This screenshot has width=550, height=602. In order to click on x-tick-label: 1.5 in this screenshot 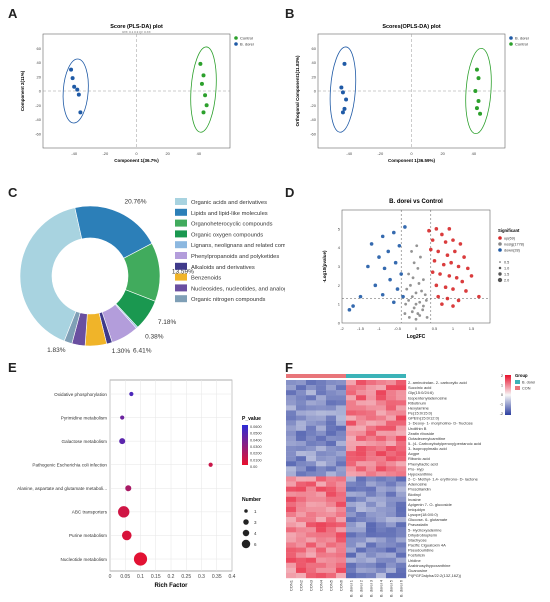, I will do `click(472, 328)`.